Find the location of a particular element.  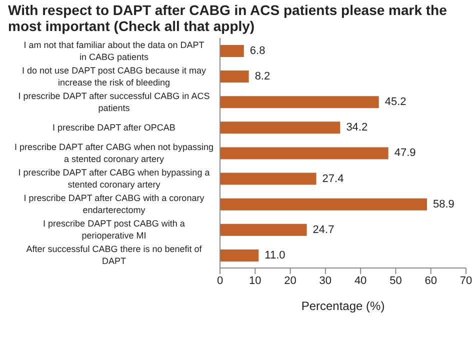

data-label: 11.0 is located at coordinates (275, 255).